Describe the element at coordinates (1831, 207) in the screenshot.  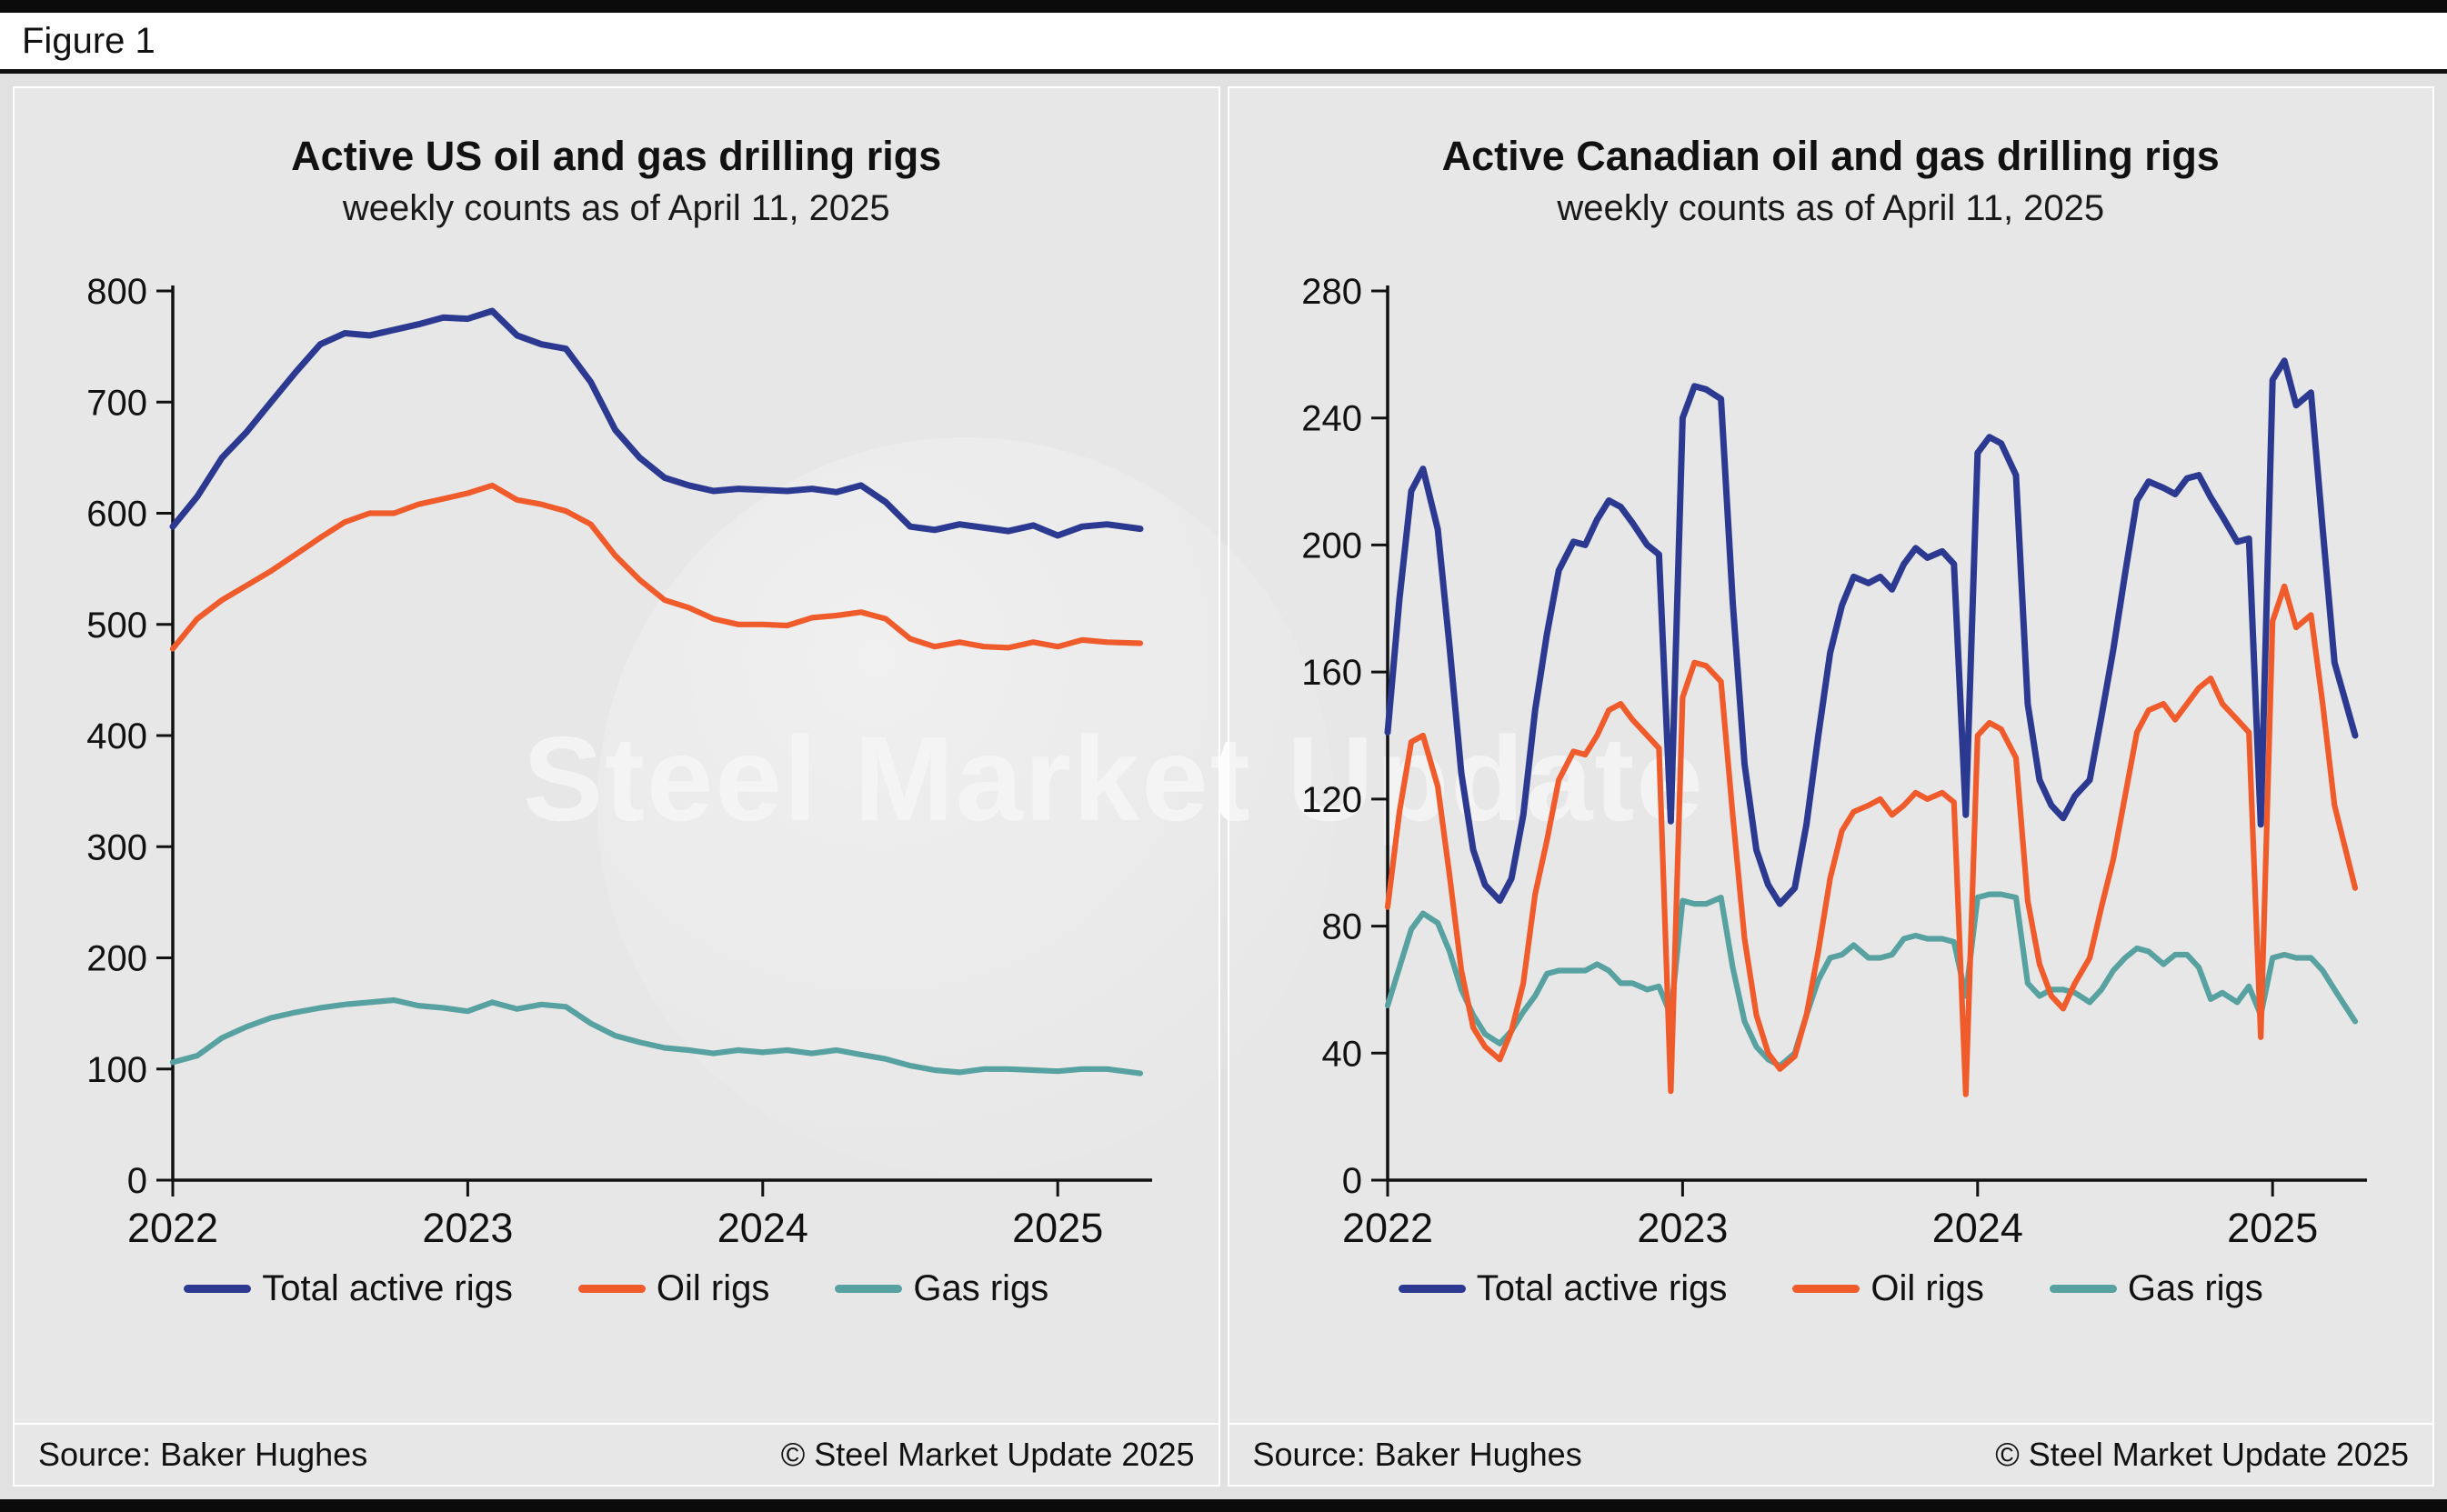
I see `chart-subtitle-canada: weekly counts as of April 11, 2025` at that location.